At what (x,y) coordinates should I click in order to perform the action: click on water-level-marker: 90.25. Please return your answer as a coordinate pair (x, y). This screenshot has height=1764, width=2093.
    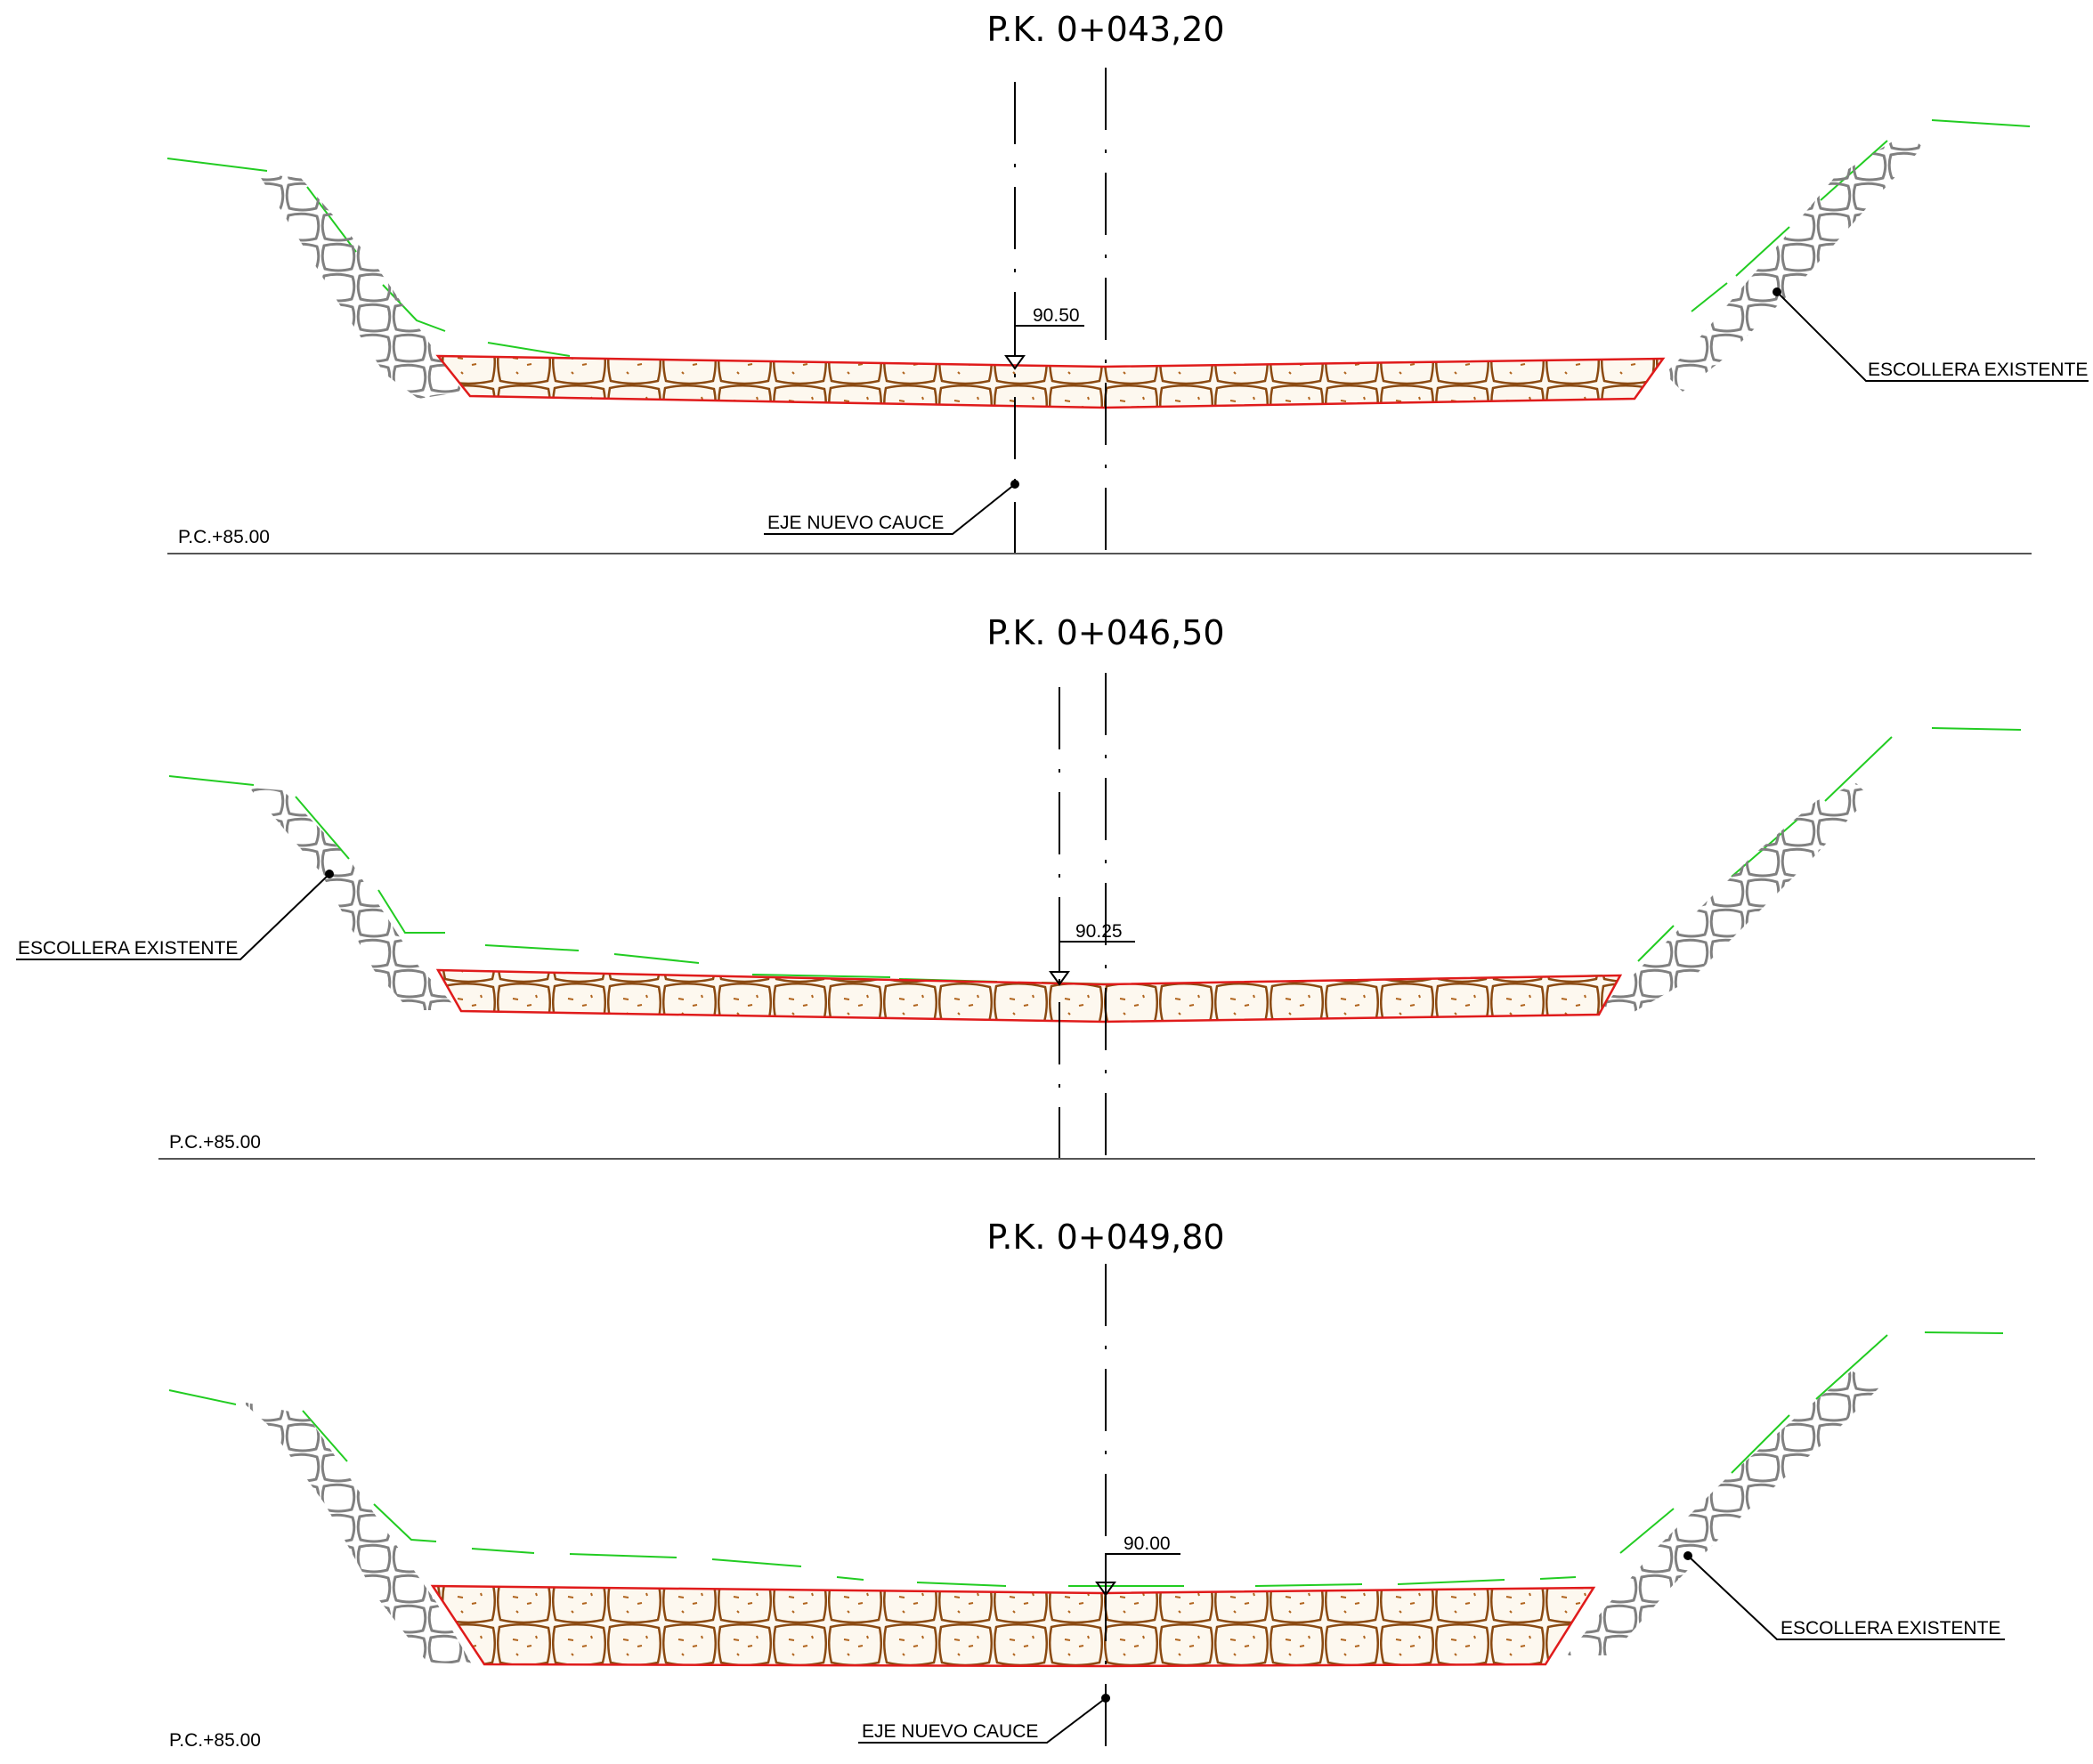
    Looking at the image, I should click on (1092, 954).